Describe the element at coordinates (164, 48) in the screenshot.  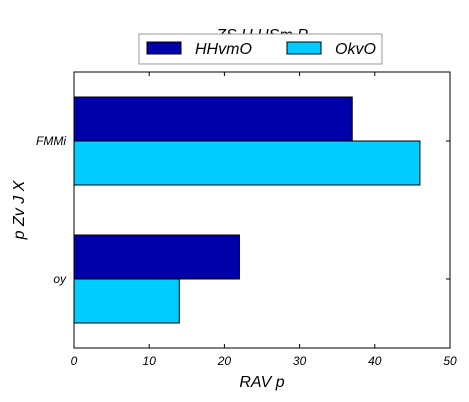
I see `legend-swatch-HHvmO` at that location.